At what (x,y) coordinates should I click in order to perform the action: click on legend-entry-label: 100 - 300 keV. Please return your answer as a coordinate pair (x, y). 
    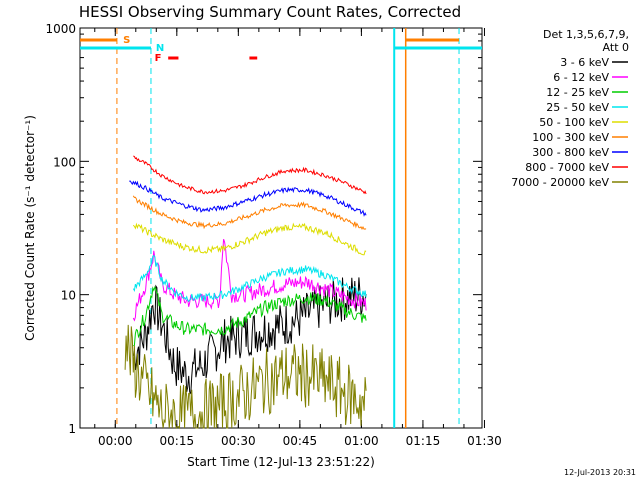
    Looking at the image, I should click on (570, 137).